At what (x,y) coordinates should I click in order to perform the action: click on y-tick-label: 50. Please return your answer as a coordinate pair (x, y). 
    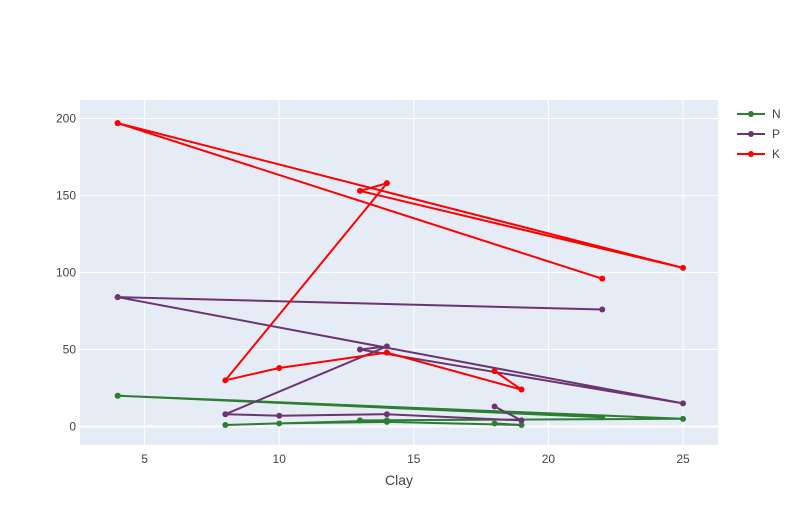
    Looking at the image, I should click on (70, 350).